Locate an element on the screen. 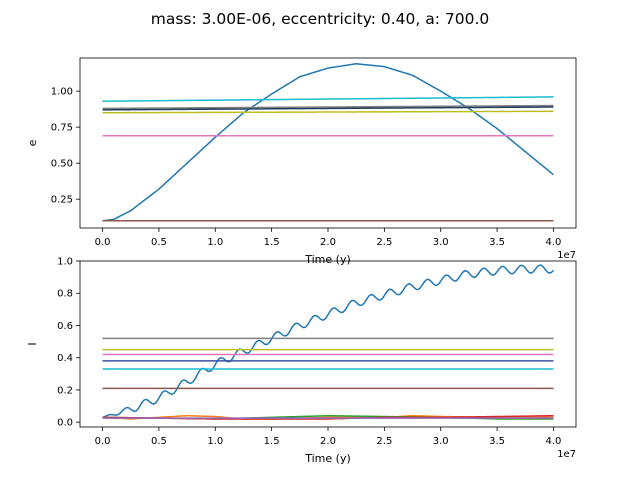 The image size is (640, 480). y-axis-label: I is located at coordinates (32, 343).